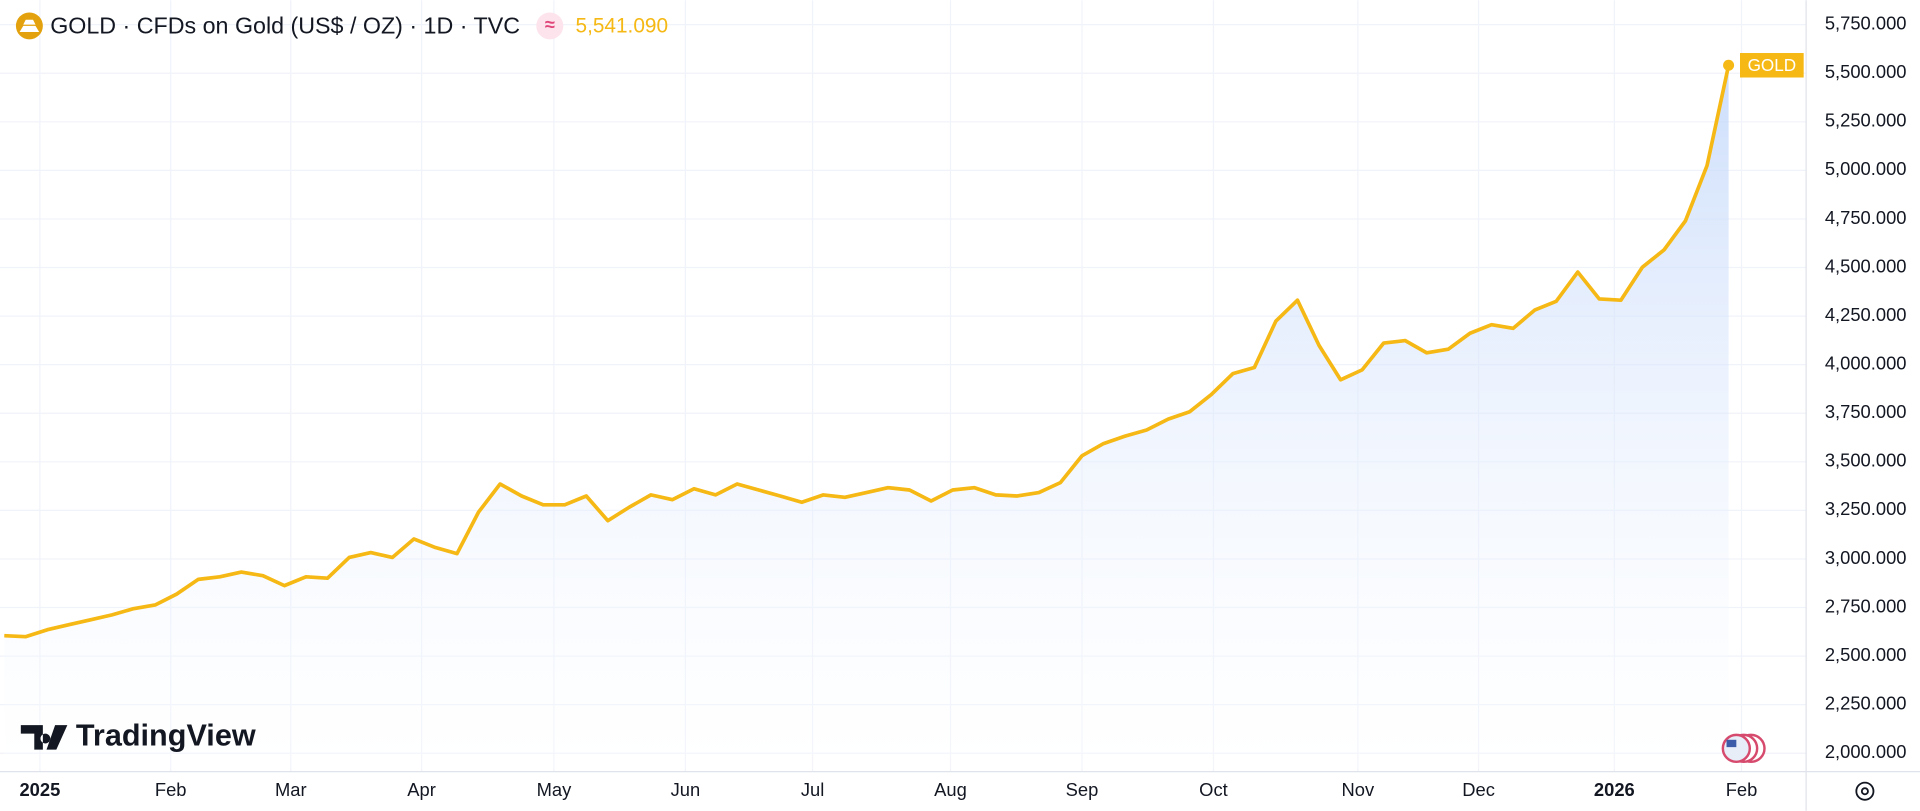 The image size is (1920, 811). What do you see at coordinates (1866, 120) in the screenshot?
I see `y-tick-label: 5,250.000` at bounding box center [1866, 120].